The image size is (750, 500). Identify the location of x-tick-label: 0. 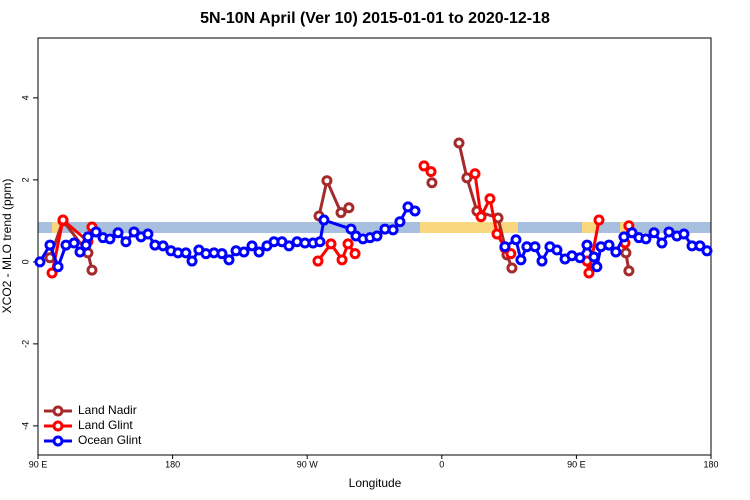
(441, 464).